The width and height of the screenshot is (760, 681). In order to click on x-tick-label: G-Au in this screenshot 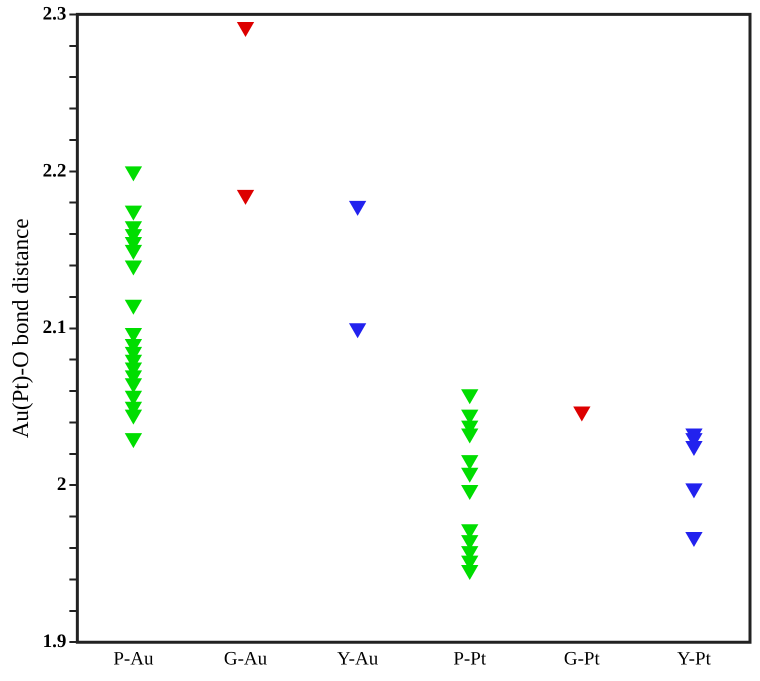, I will do `click(246, 659)`.